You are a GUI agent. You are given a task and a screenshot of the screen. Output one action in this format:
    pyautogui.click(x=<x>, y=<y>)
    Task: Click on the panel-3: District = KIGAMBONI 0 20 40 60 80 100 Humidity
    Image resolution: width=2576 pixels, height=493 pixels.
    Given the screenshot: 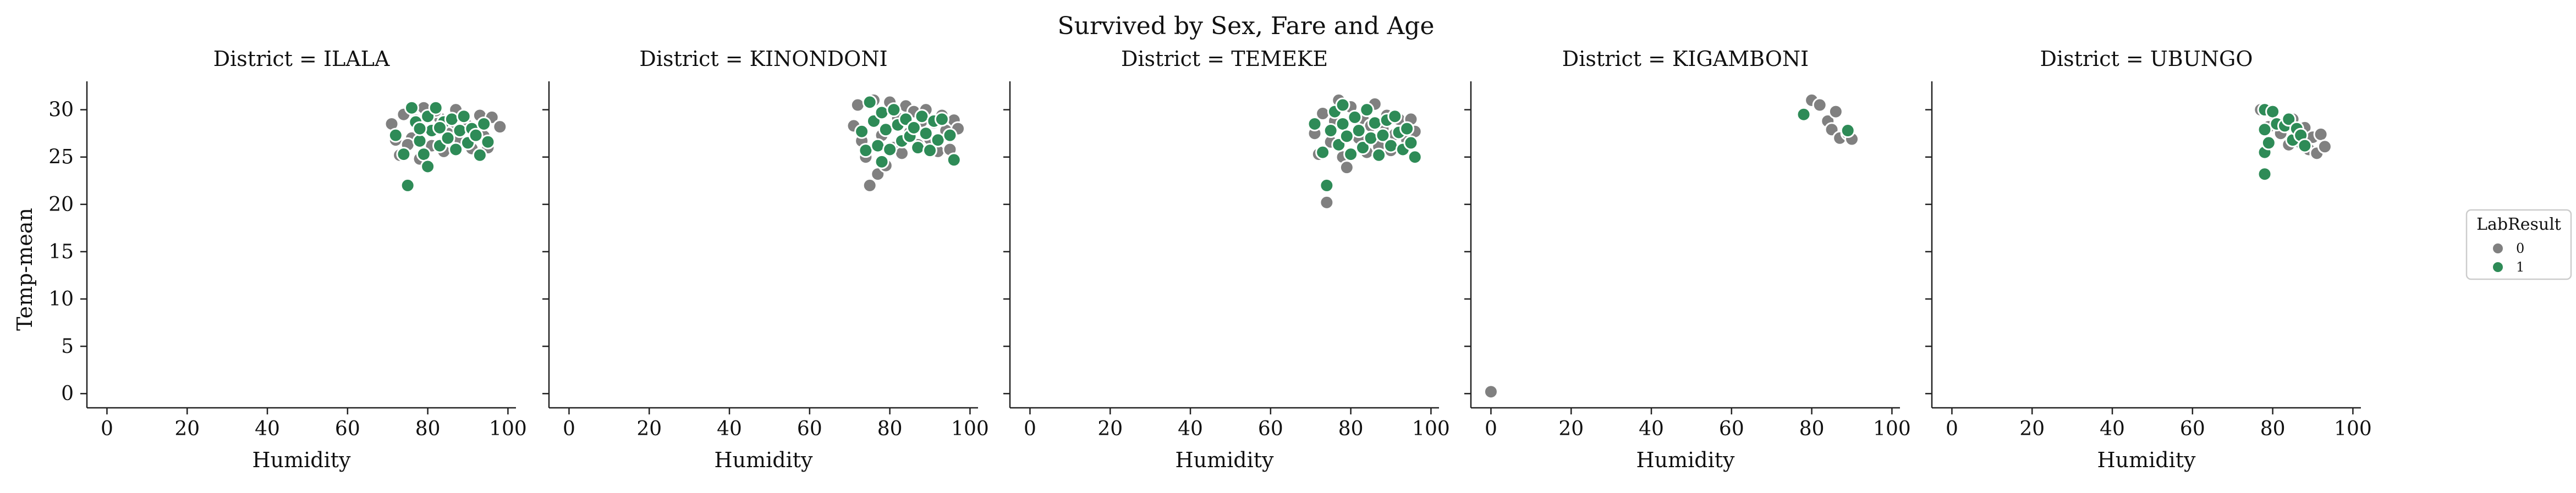 What is the action you would take?
    pyautogui.click(x=1687, y=260)
    